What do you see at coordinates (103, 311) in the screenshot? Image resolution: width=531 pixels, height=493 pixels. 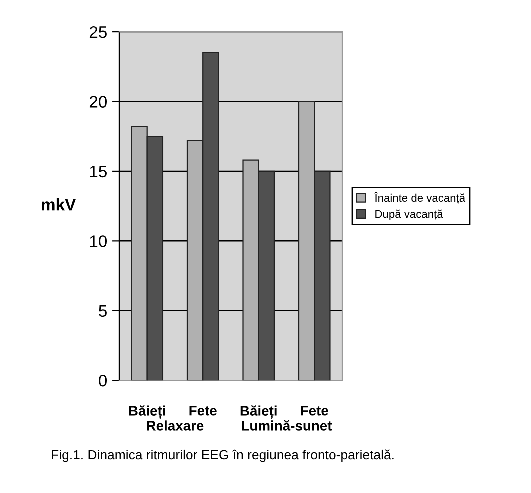 I see `y-tick-label: 5` at bounding box center [103, 311].